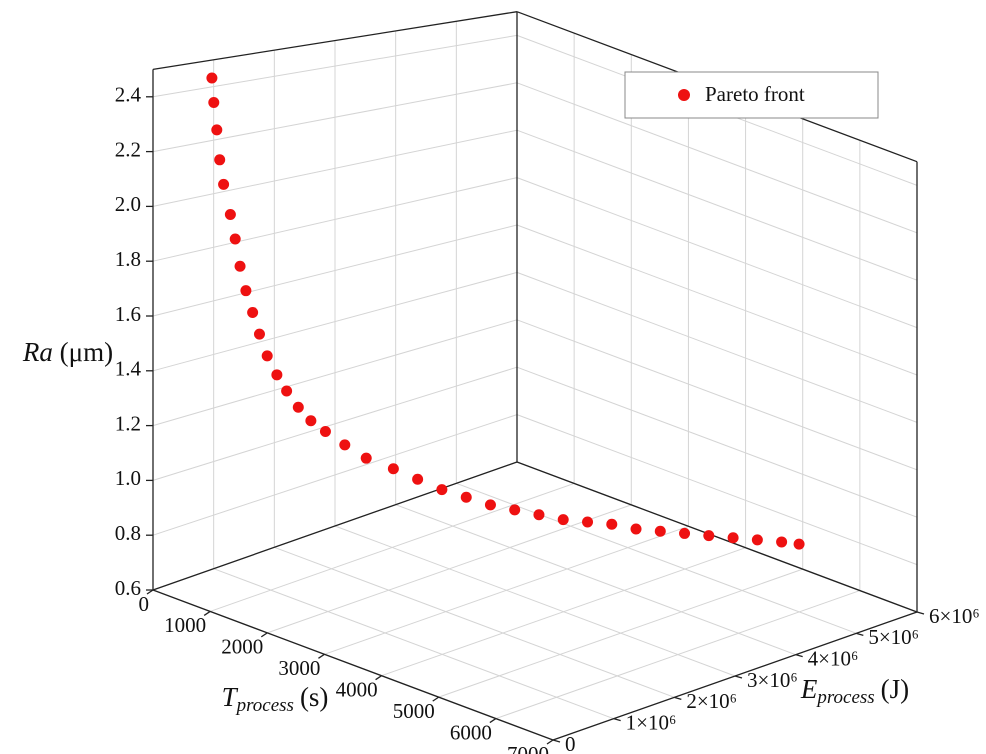 The image size is (986, 754). What do you see at coordinates (772, 680) in the screenshot?
I see `y-tick-label: 3×10⁶` at bounding box center [772, 680].